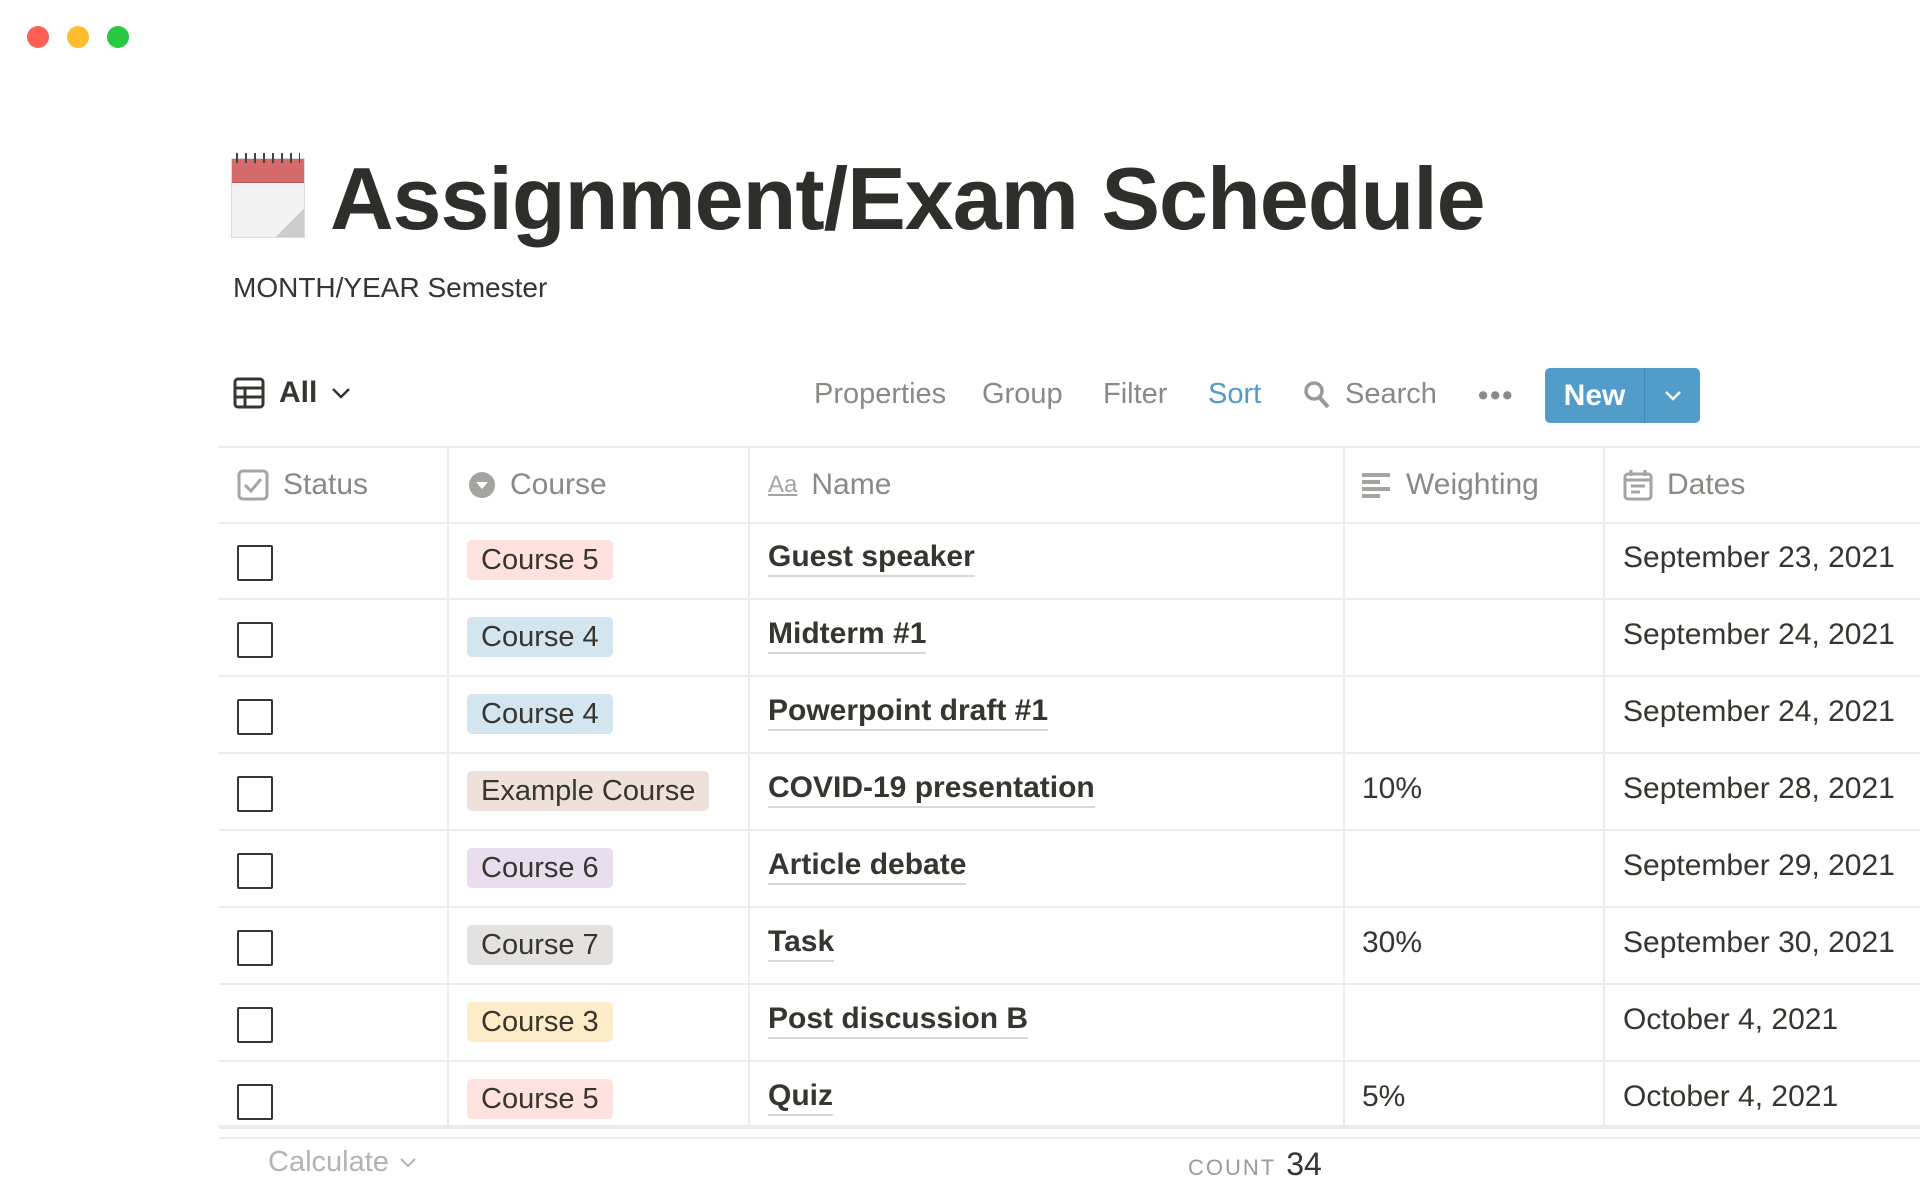 The image size is (1920, 1200). What do you see at coordinates (801, 943) in the screenshot?
I see `assignment-name-link: Task` at bounding box center [801, 943].